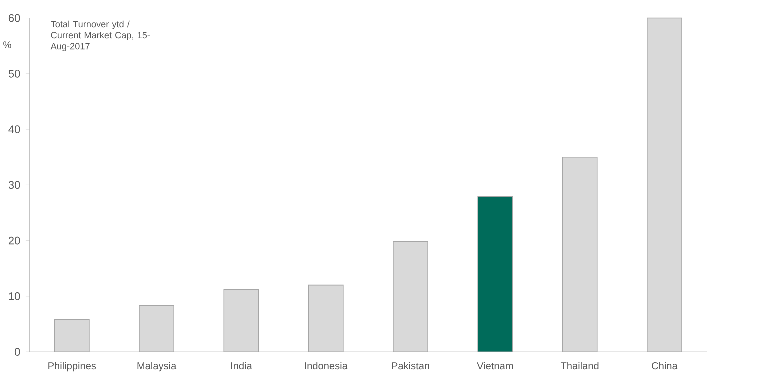 This screenshot has width=759, height=381. What do you see at coordinates (14, 74) in the screenshot?
I see `y-tick-label: 50` at bounding box center [14, 74].